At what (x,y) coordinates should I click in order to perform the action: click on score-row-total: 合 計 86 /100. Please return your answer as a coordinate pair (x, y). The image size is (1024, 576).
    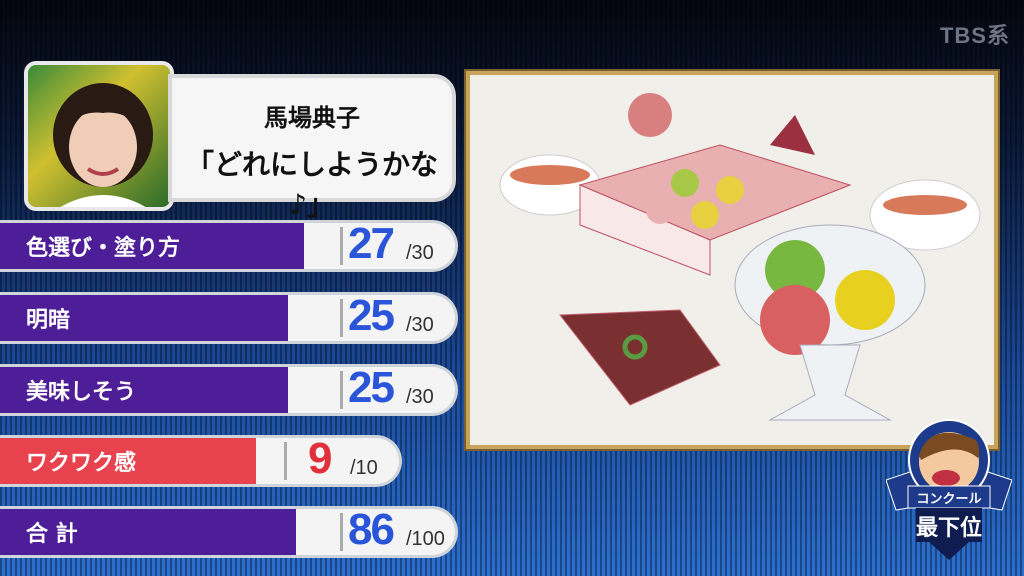
    Looking at the image, I should click on (229, 531).